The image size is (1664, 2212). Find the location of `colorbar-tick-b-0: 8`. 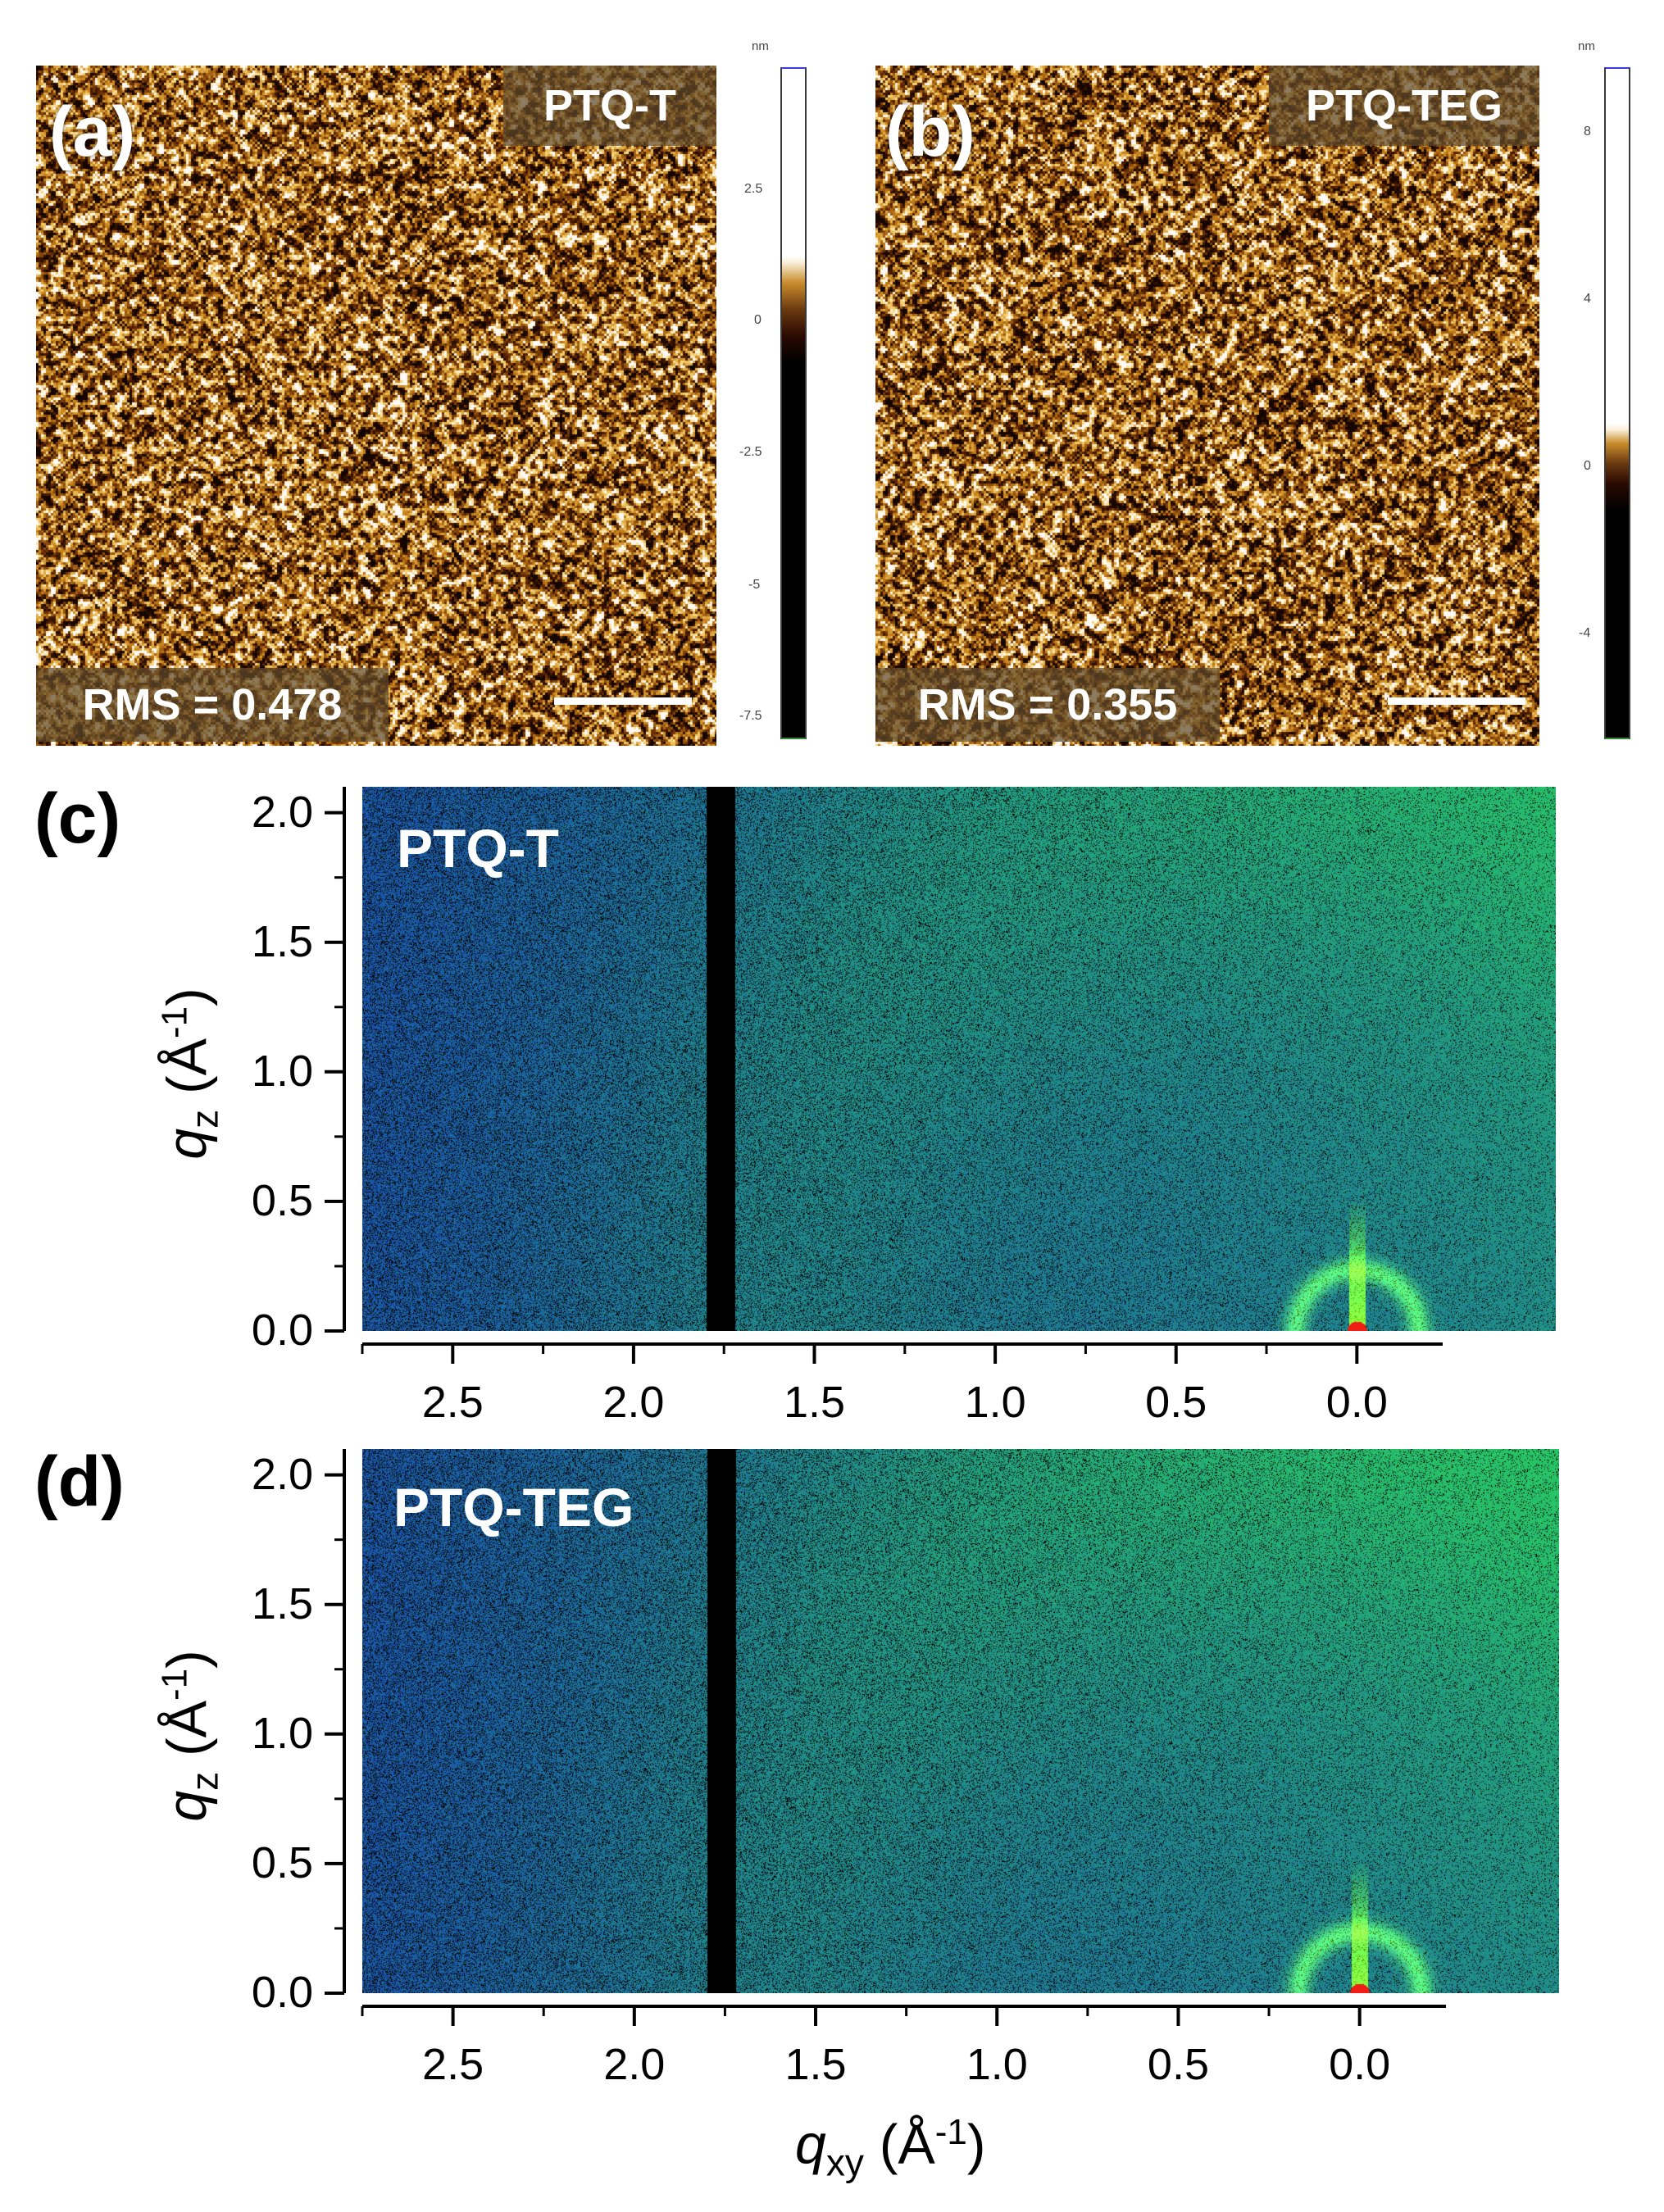

colorbar-tick-b-0: 8 is located at coordinates (1587, 132).